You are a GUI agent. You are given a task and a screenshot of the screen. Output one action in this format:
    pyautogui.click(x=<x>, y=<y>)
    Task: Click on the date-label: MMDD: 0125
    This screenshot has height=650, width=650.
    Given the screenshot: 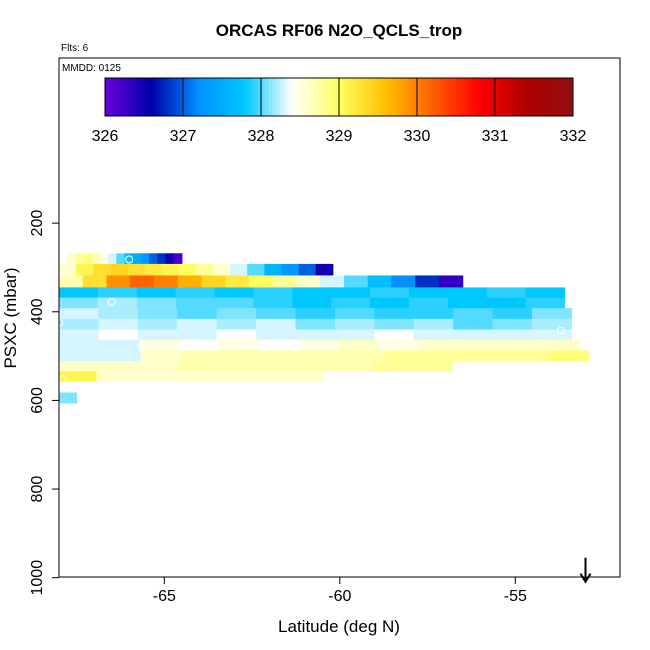 What is the action you would take?
    pyautogui.click(x=91, y=68)
    